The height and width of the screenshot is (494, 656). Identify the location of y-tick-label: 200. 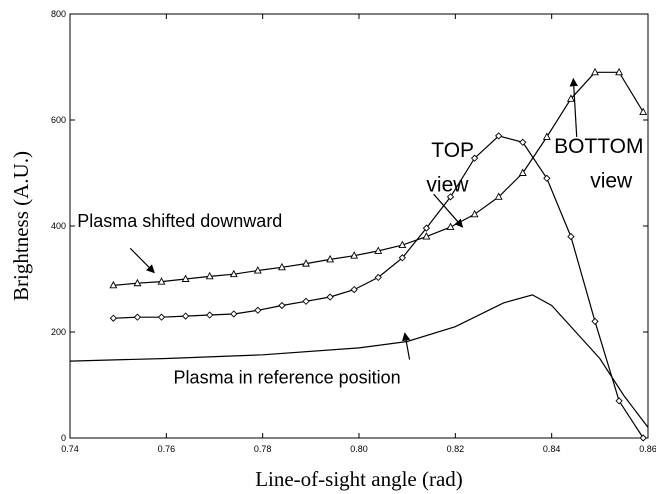
(58, 332).